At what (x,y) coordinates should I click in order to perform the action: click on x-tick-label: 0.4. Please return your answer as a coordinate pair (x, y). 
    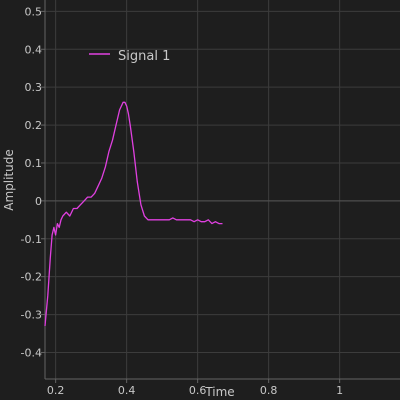
    Looking at the image, I should click on (127, 390).